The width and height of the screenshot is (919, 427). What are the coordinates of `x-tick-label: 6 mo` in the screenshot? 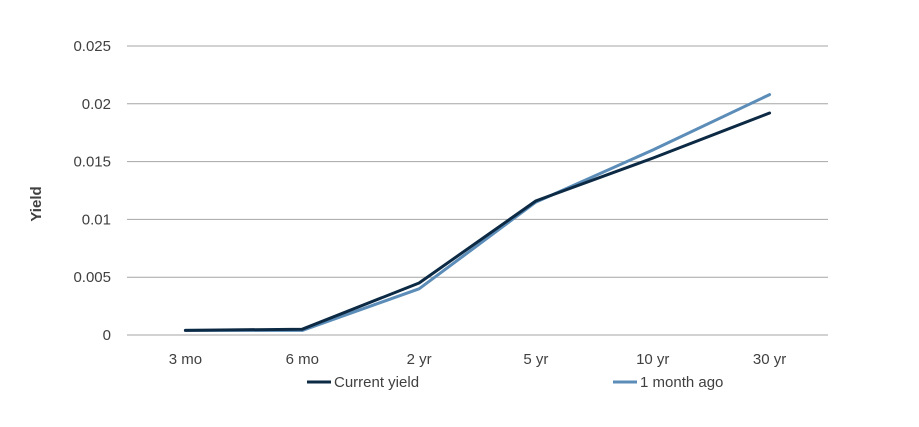 It's located at (302, 359).